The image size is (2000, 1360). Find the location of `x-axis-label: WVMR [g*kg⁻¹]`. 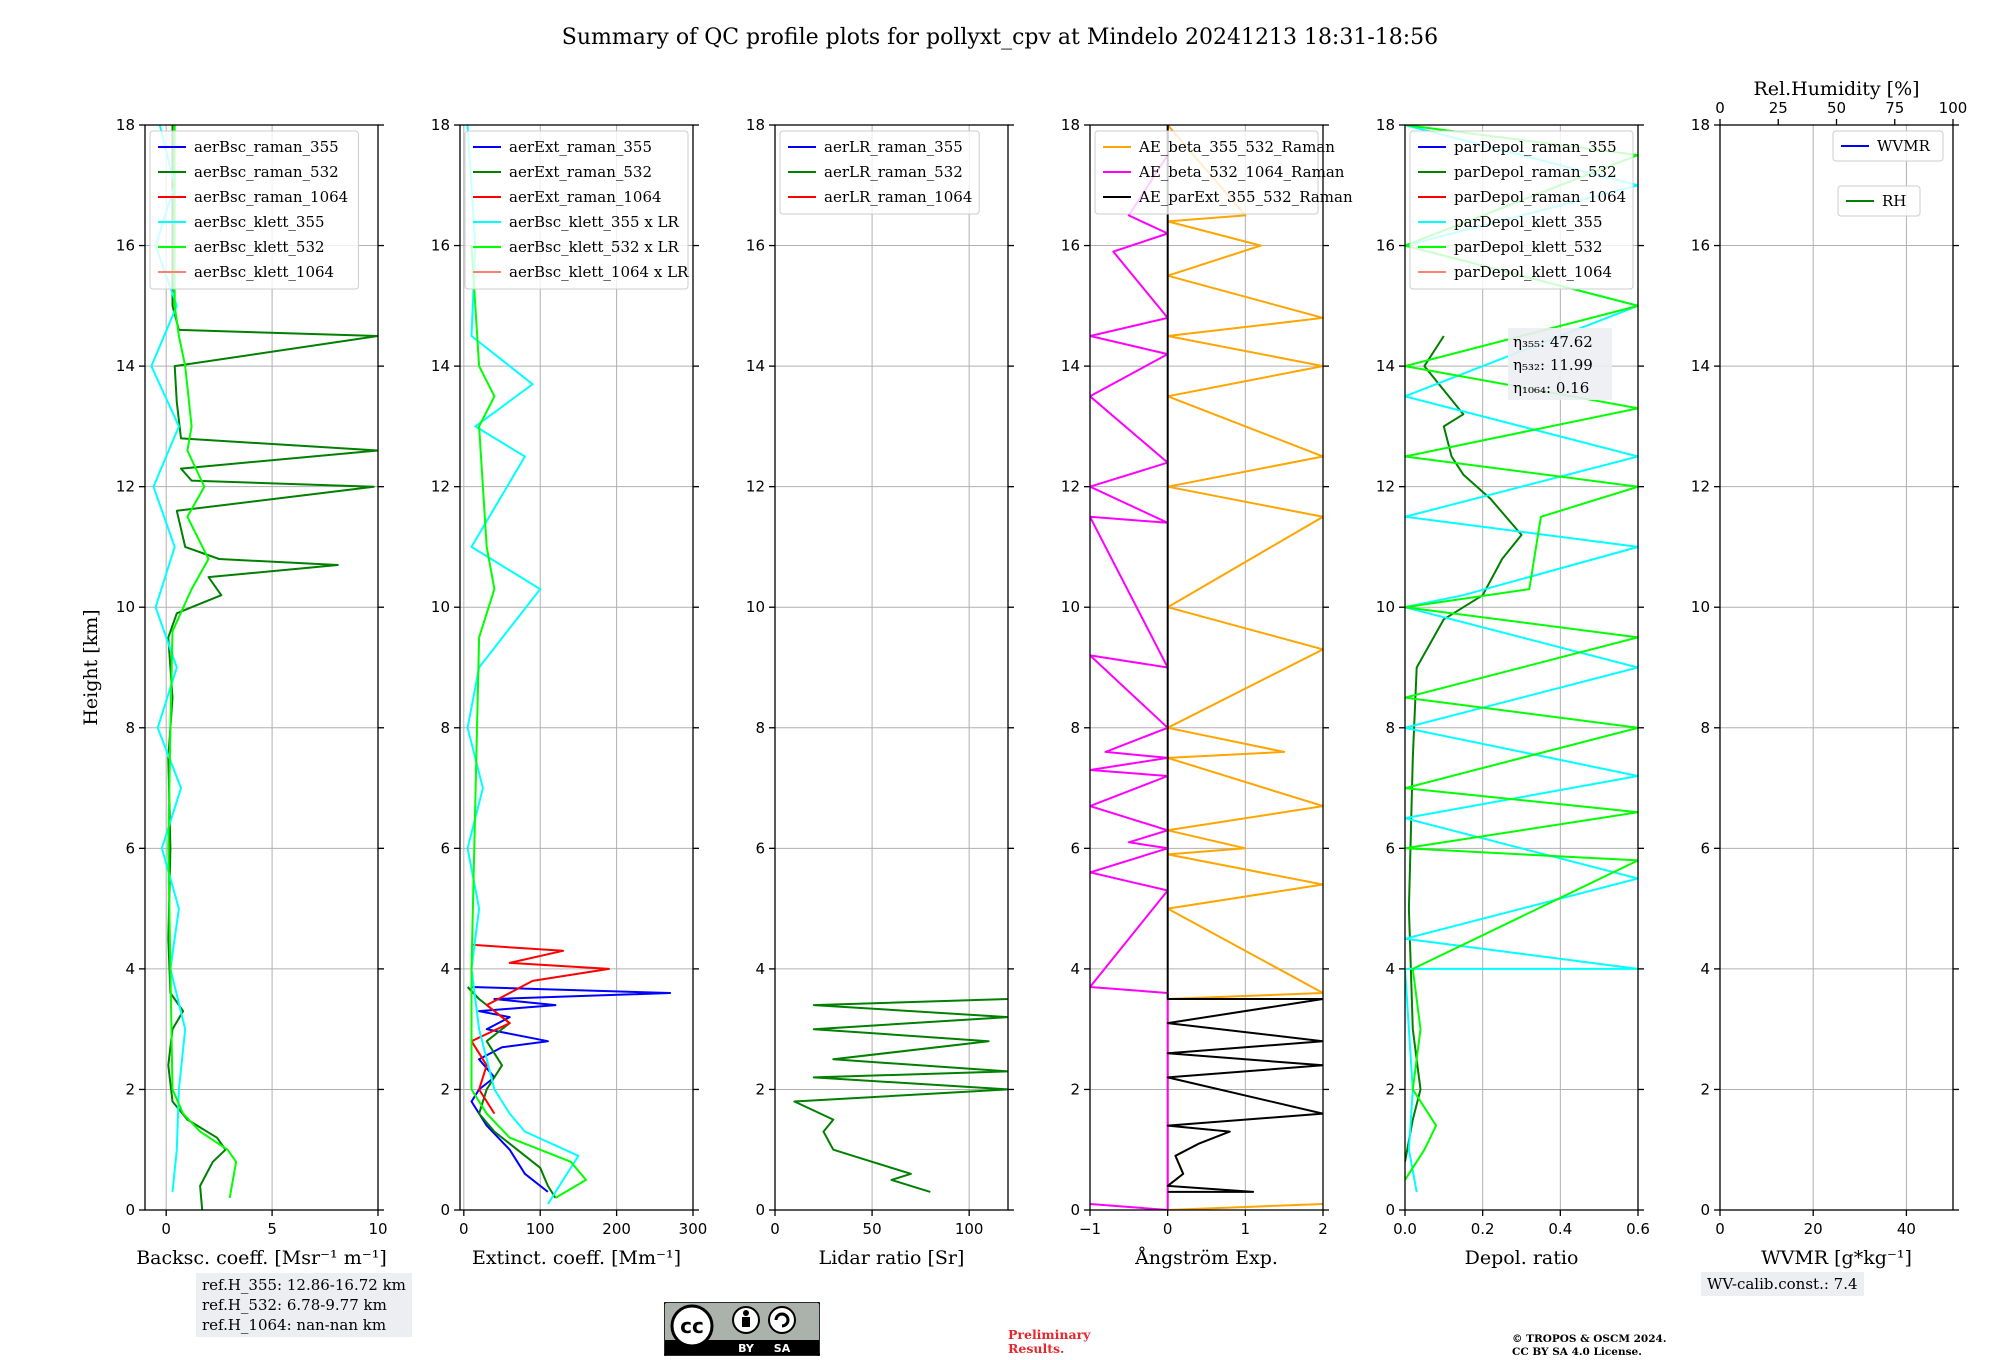

x-axis-label: WVMR [g*kg⁻¹] is located at coordinates (1836, 1258).